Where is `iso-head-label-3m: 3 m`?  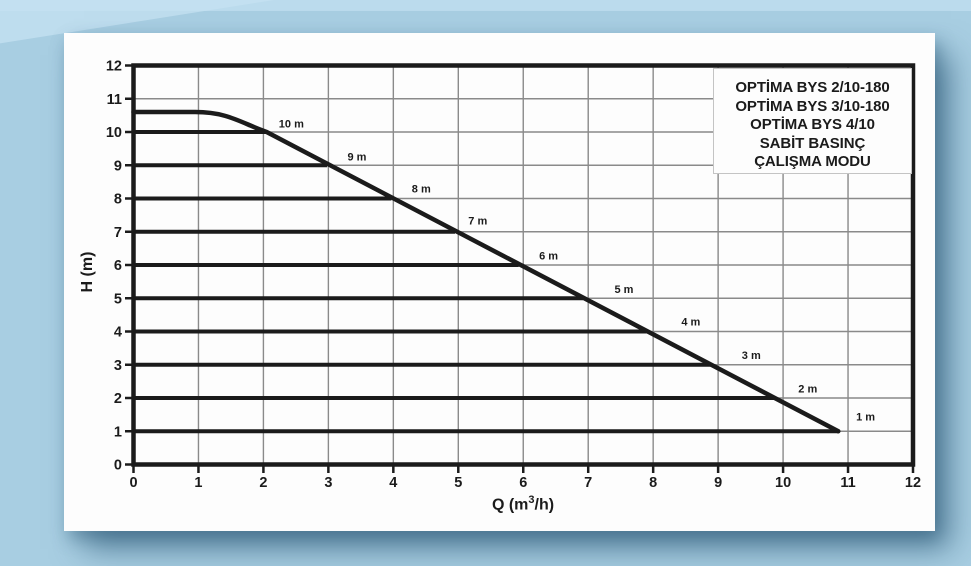 iso-head-label-3m: 3 m is located at coordinates (751, 356).